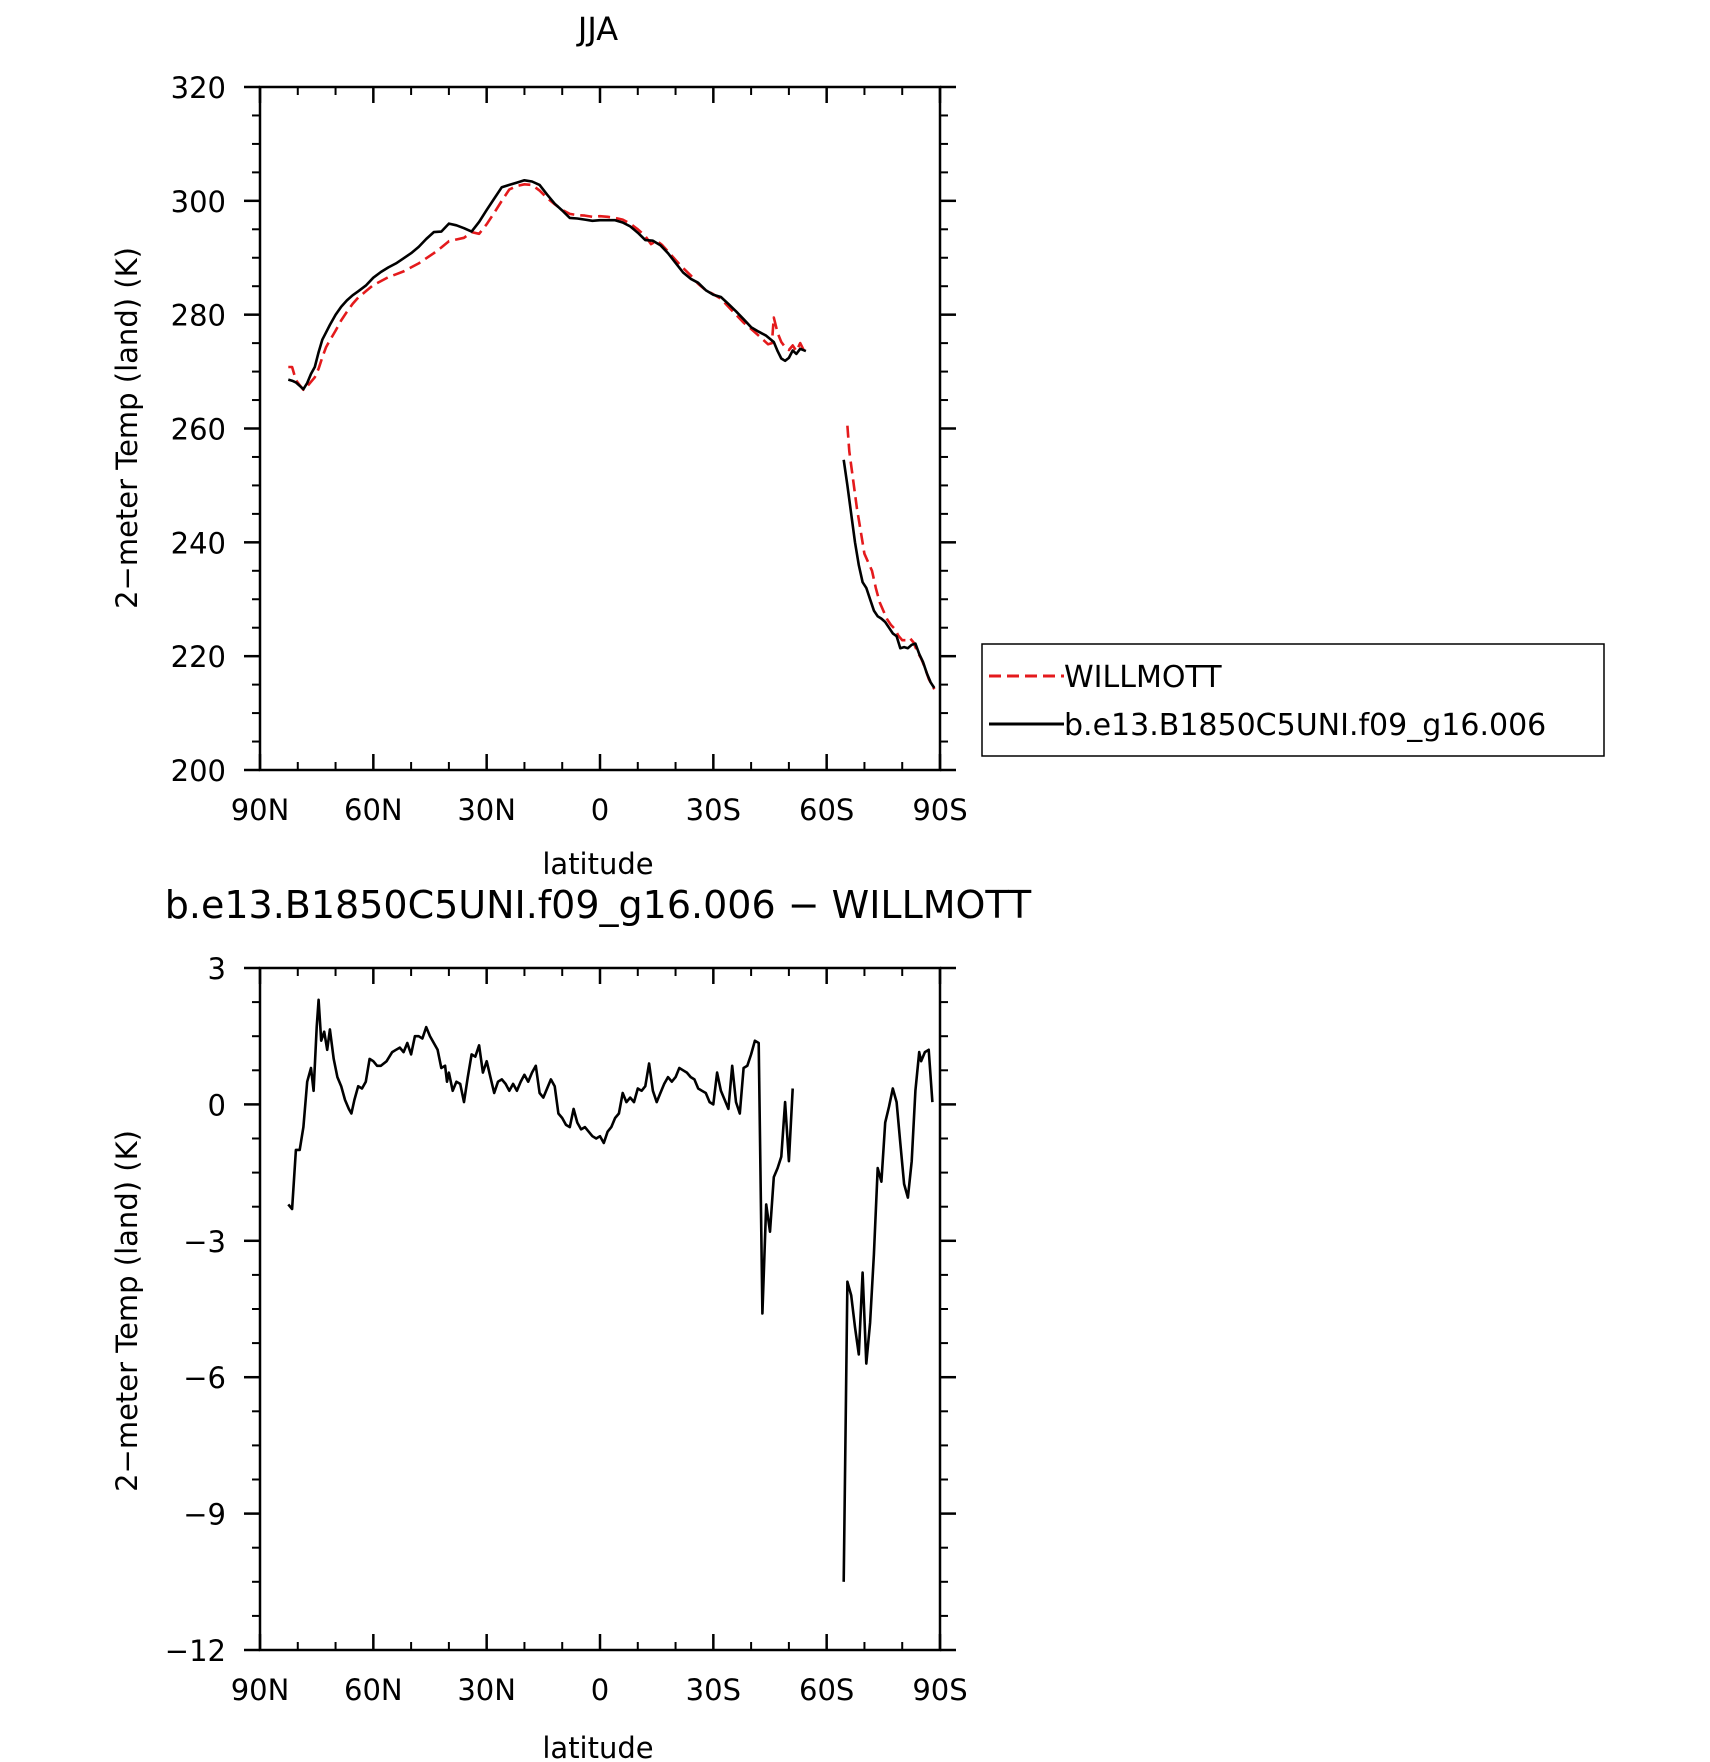 The image size is (1710, 1762). Describe the element at coordinates (127, 1311) in the screenshot. I see `bottom-y-axis-label: 2−meter Temp (land) (K)` at that location.